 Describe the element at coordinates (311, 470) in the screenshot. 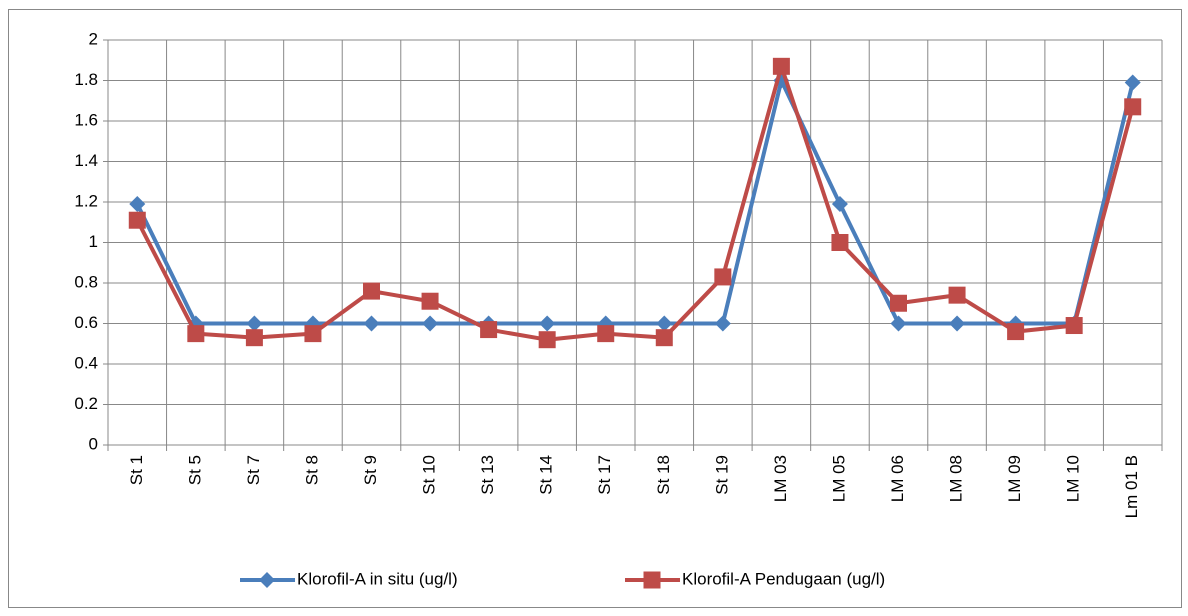

I see `x-tick-label: St 8` at that location.